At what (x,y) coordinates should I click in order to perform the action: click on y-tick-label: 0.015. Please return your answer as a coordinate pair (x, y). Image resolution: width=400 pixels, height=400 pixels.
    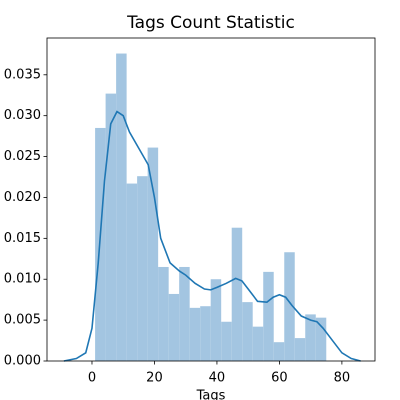
    Looking at the image, I should click on (22, 238).